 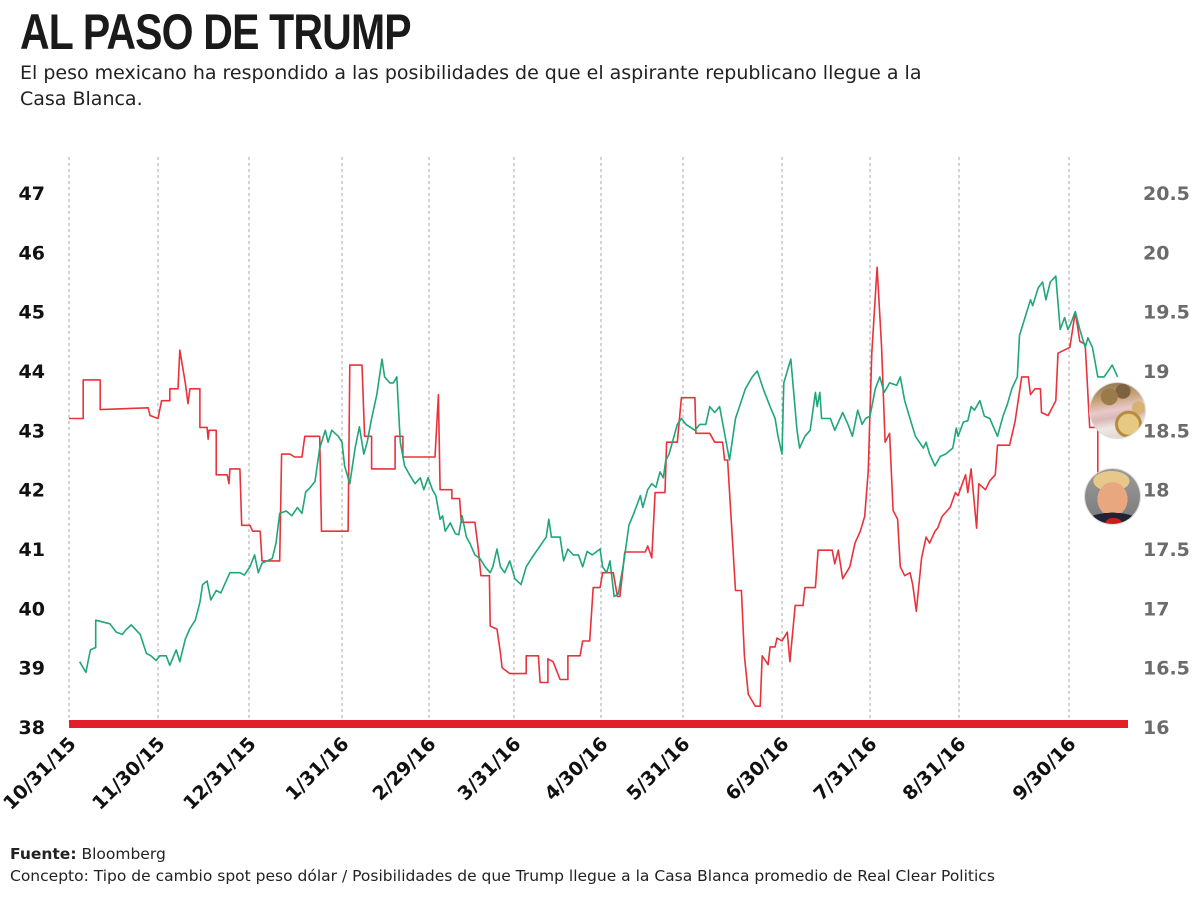 What do you see at coordinates (40, 773) in the screenshot?
I see `x-tick-label: 10/31/15` at bounding box center [40, 773].